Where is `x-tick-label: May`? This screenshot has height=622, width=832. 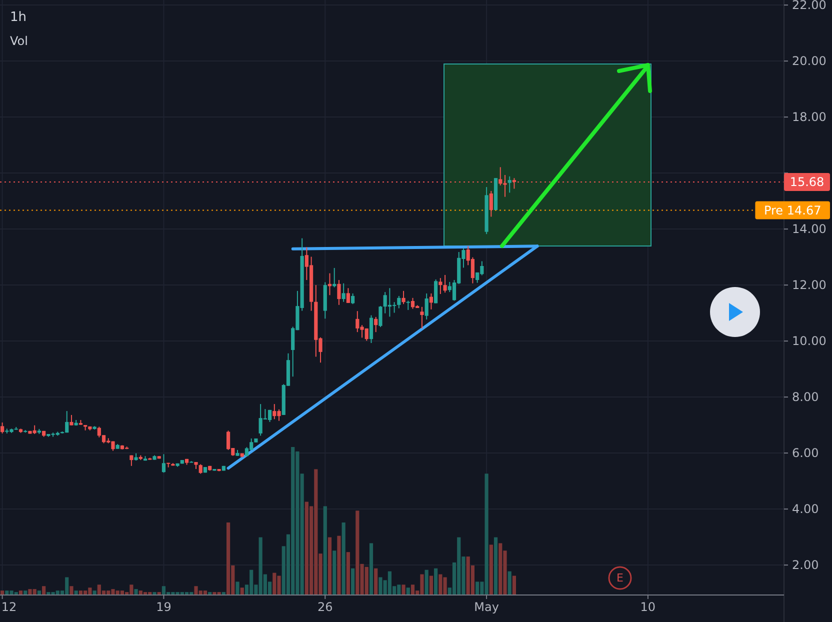 x-tick-label: May is located at coordinates (486, 607).